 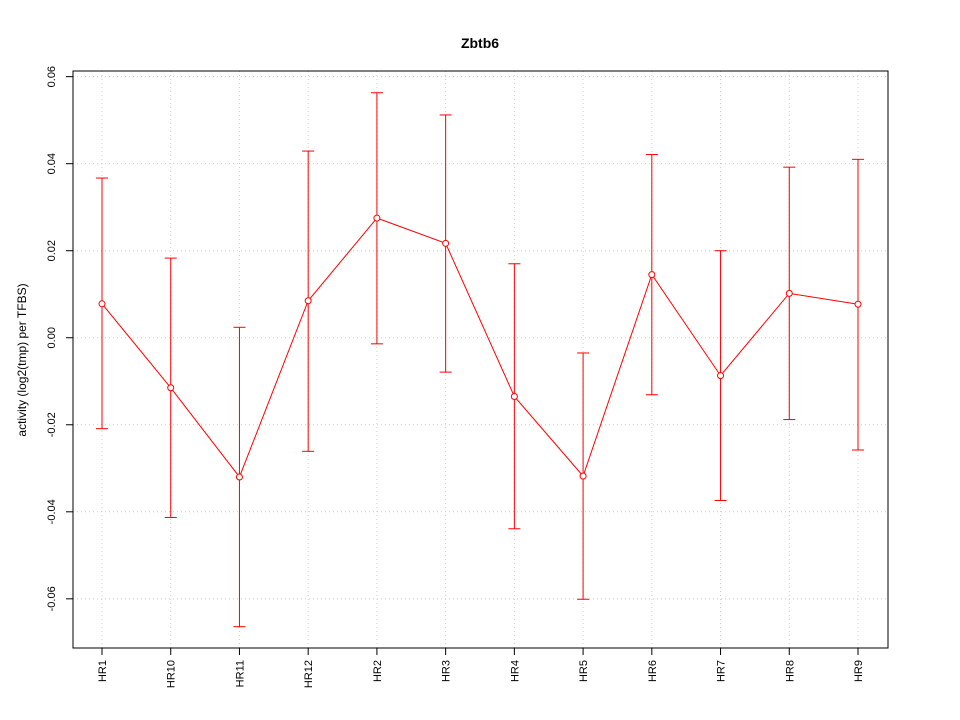 I want to click on x-tick-label: HR4, so click(x=515, y=671).